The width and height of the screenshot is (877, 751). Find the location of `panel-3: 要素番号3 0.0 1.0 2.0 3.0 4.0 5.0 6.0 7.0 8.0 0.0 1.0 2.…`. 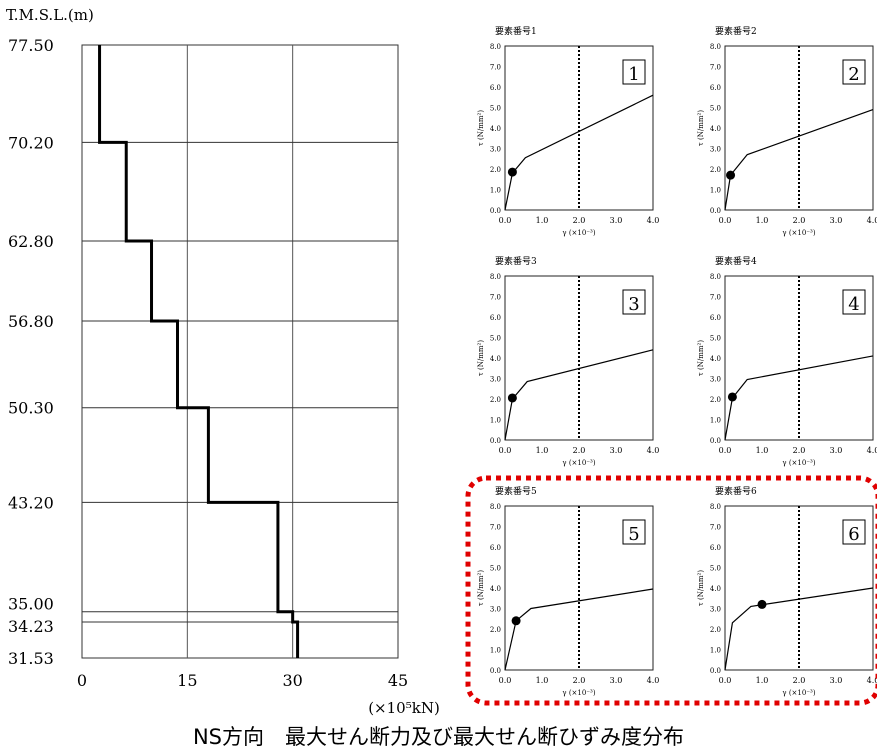

panel-3: 要素番号3 0.0 1.0 2.0 3.0 4.0 5.0 6.0 7.0 8.0 0.0 1.0 2.… is located at coordinates (568, 361).